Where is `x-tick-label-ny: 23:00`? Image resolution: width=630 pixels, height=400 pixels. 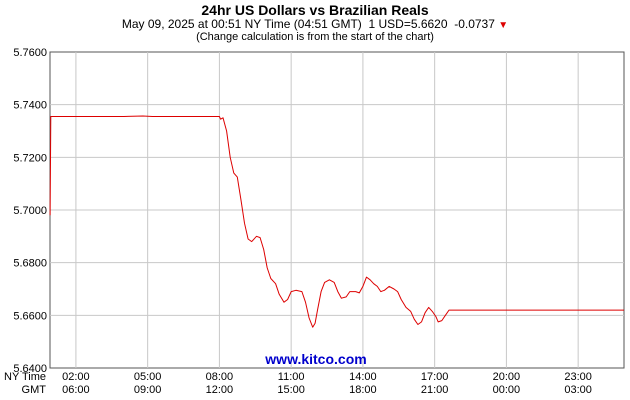 x-tick-label-ny: 23:00 is located at coordinates (578, 377).